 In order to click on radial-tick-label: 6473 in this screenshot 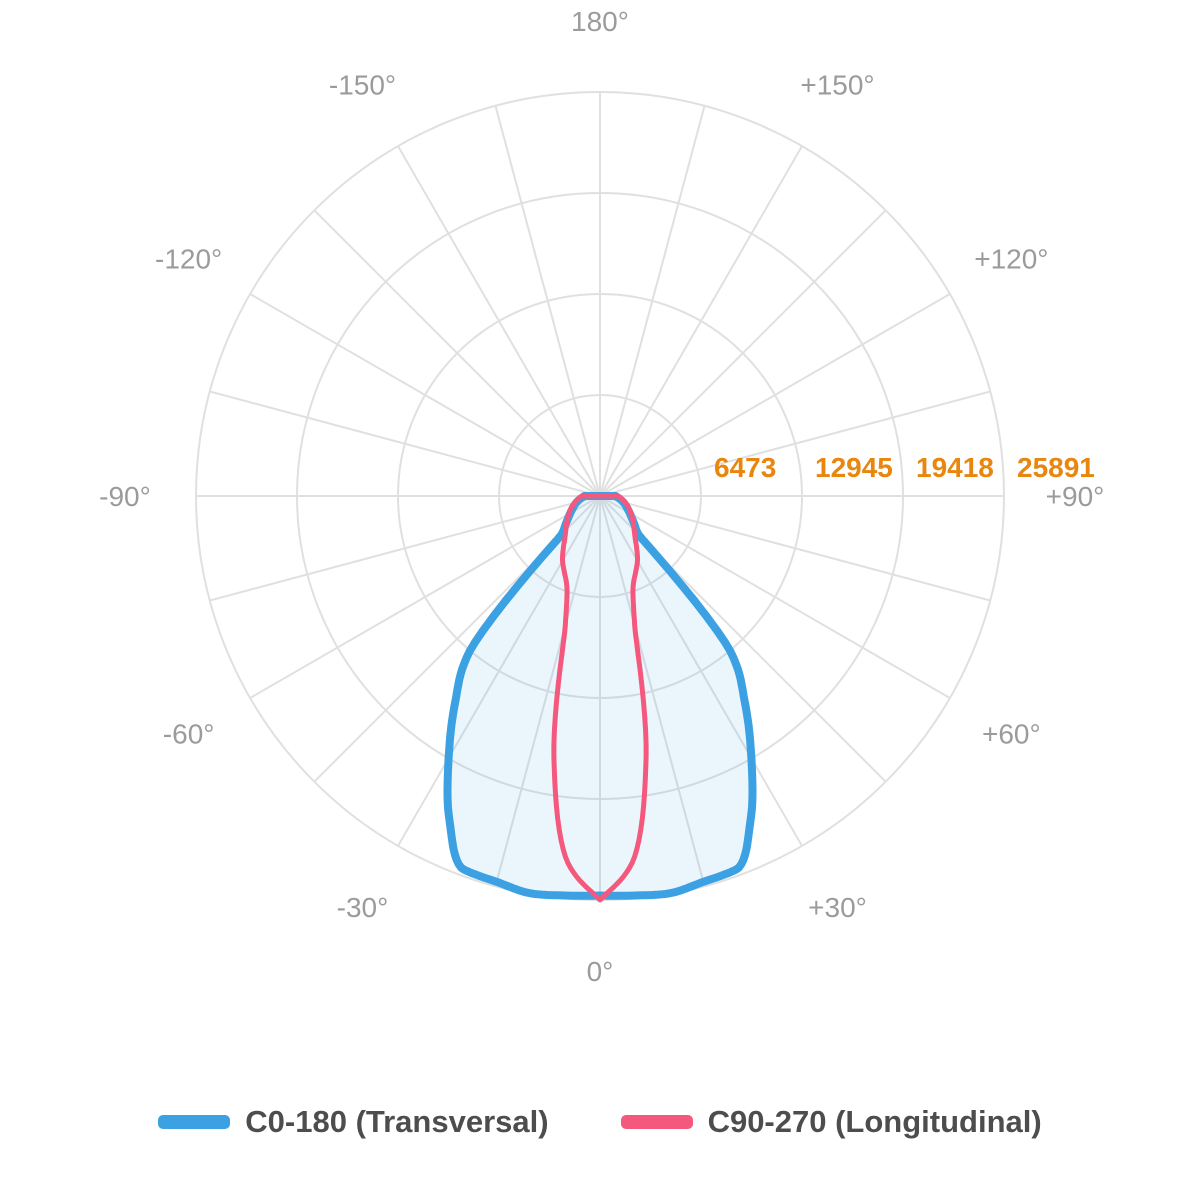, I will do `click(745, 467)`.